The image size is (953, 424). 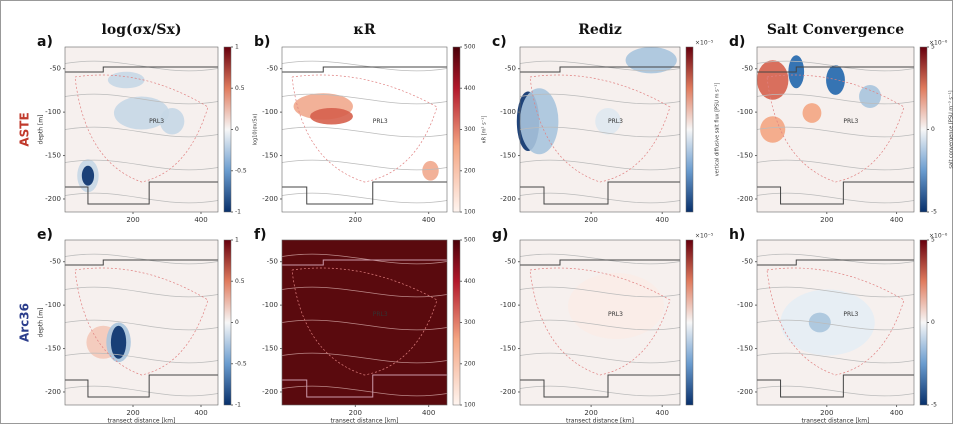 I want to click on column-title: Salt Convergence, so click(x=835, y=30).